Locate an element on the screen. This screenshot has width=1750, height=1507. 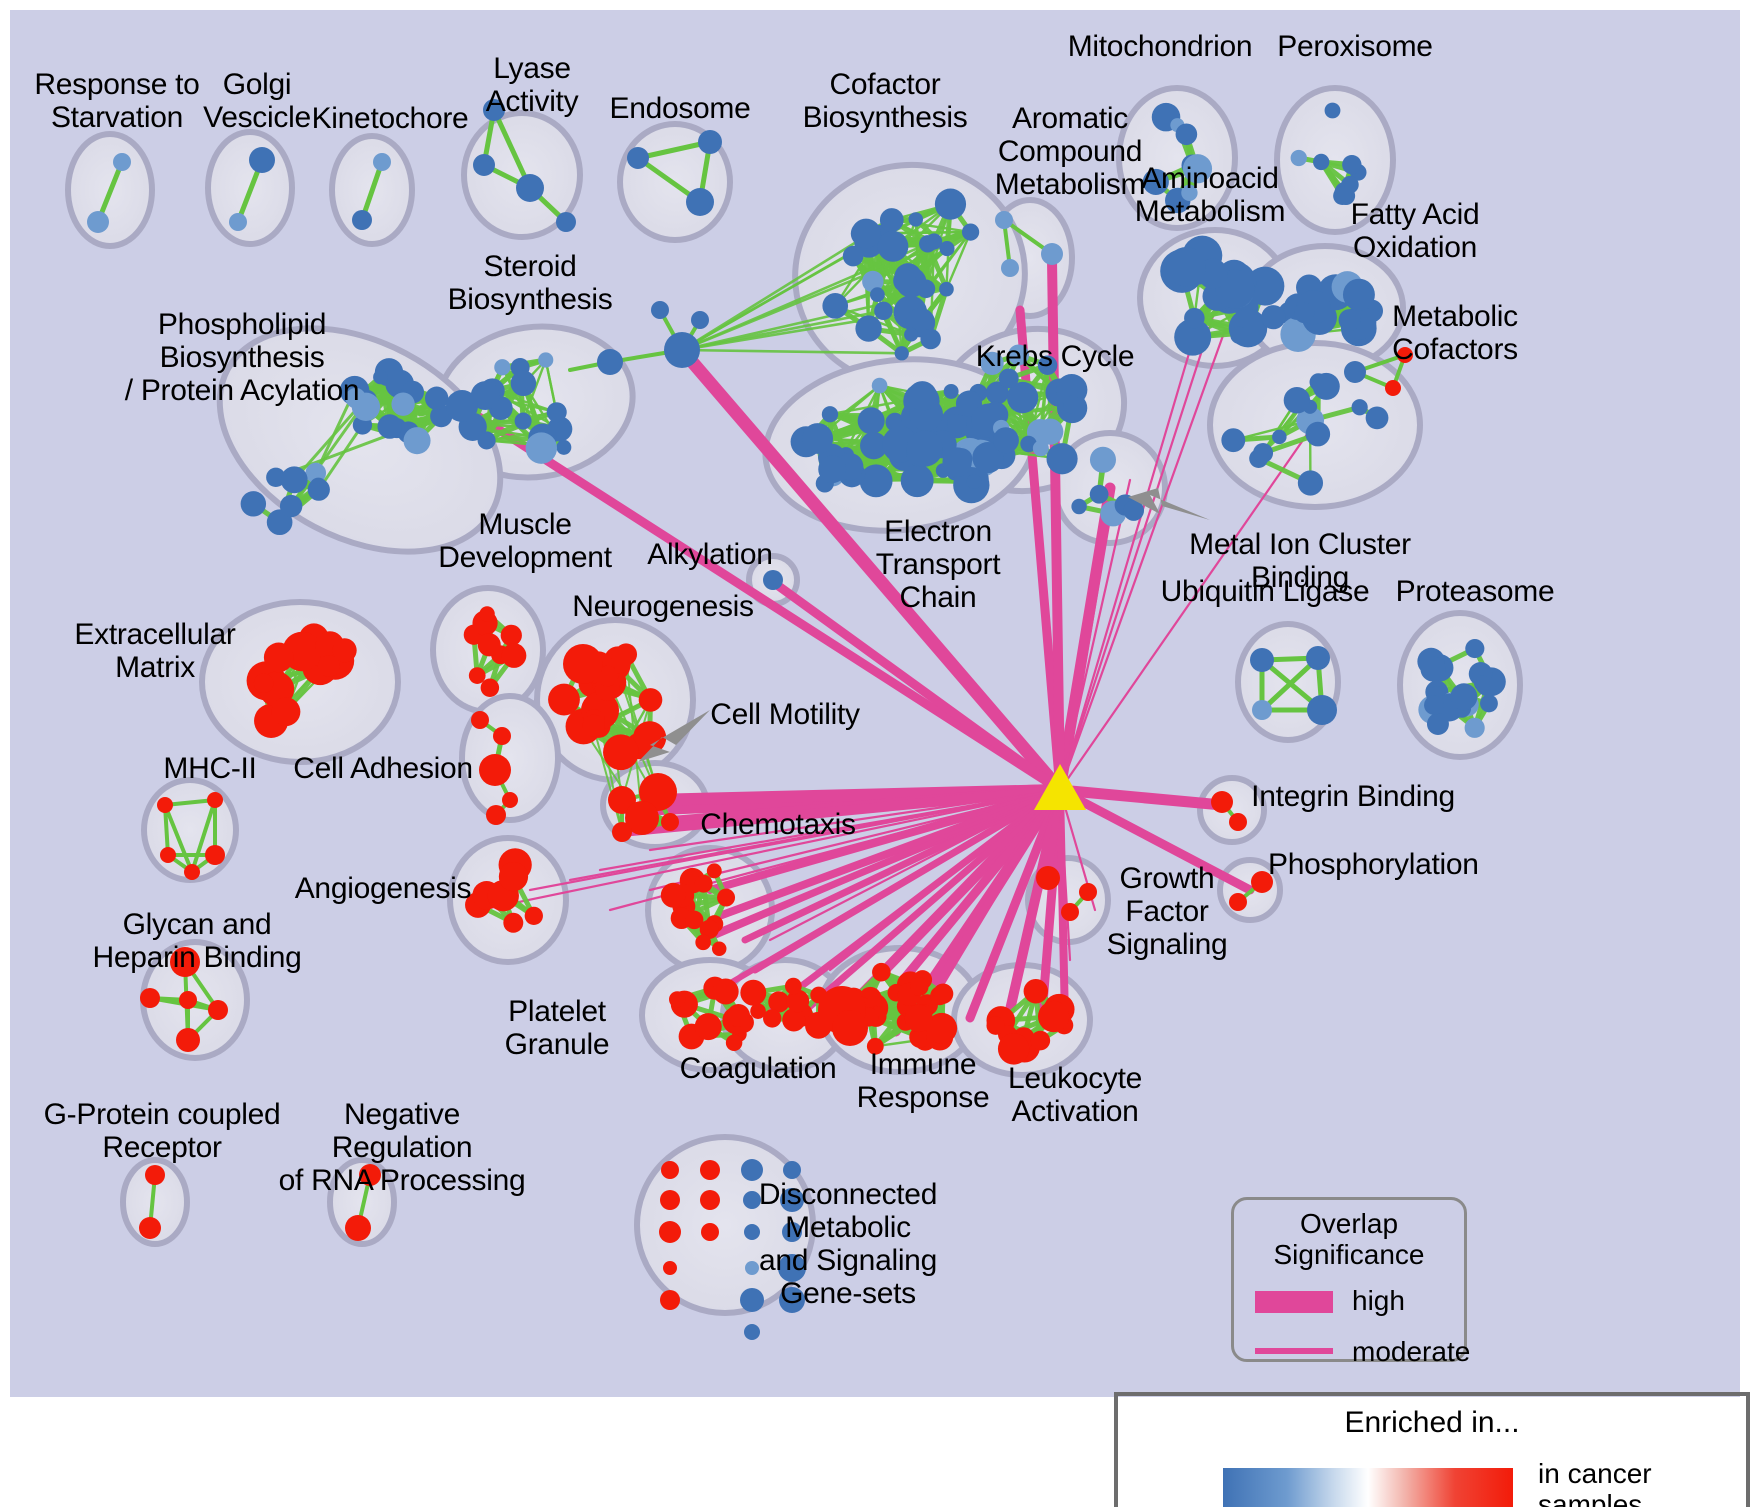
hub-node-colon-cancer-disease-genes is located at coordinates (1060, 787).